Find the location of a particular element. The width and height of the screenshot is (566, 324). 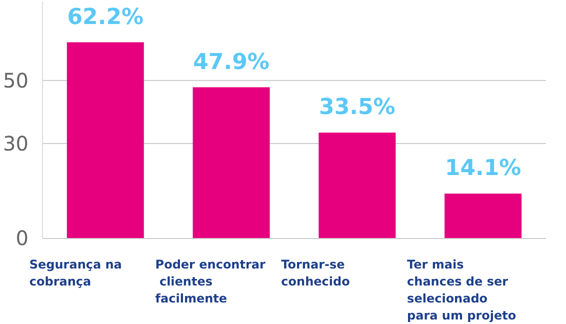

data-label: 14.1% is located at coordinates (483, 169).